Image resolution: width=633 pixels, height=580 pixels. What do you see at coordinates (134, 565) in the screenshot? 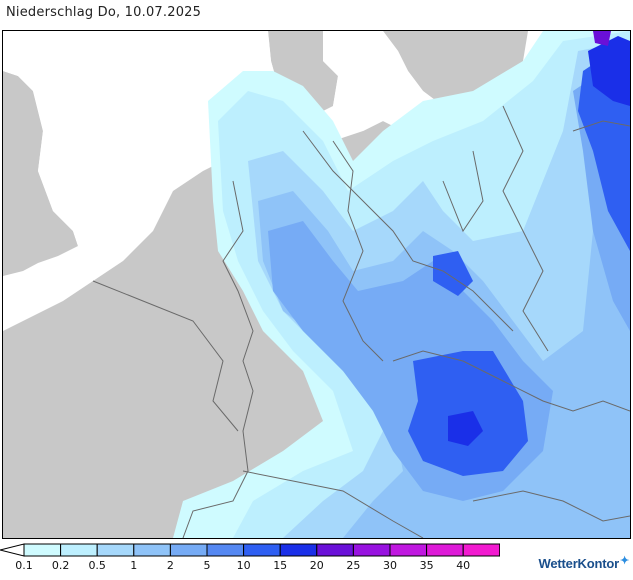
I see `legend-label: 1` at bounding box center [134, 565].